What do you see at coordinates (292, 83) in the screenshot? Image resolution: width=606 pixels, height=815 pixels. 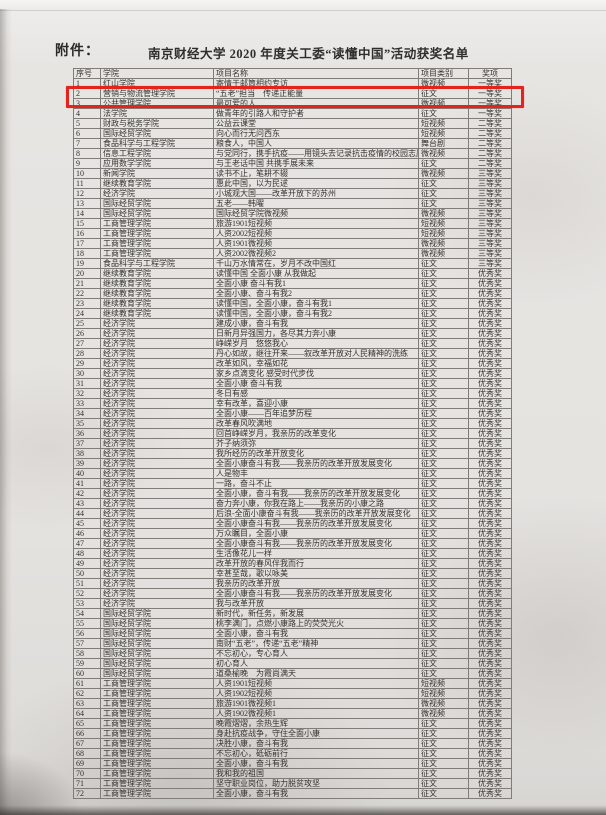 I see `table-row: 1 红山学院 寄情于邮筒相约专访 微视频 一等奖` at bounding box center [292, 83].